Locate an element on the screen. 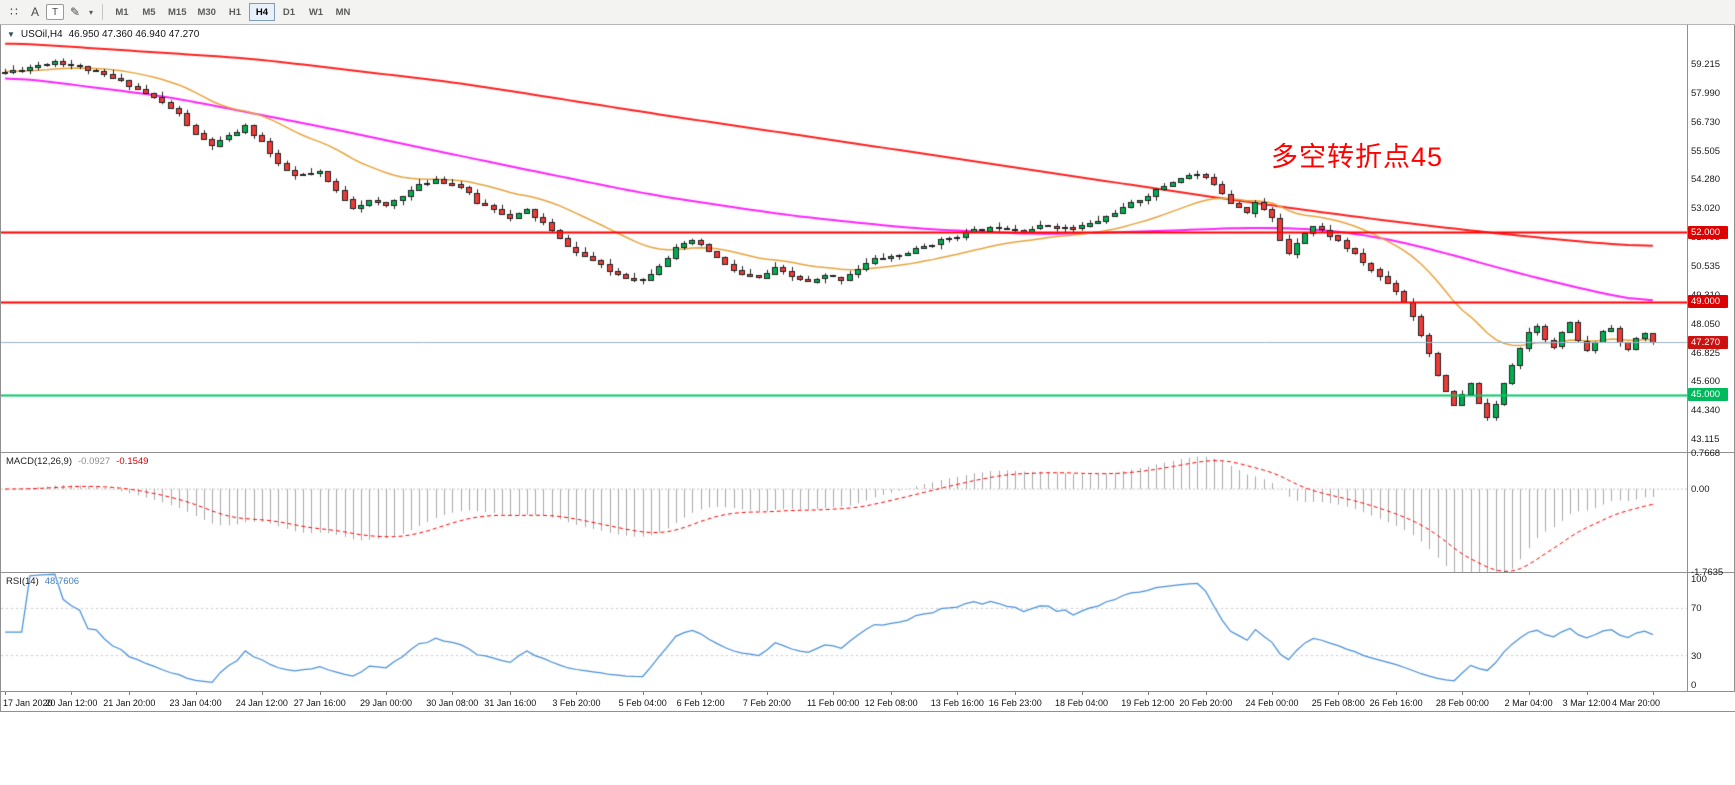  timeframe-m15: M15 is located at coordinates (177, 12).